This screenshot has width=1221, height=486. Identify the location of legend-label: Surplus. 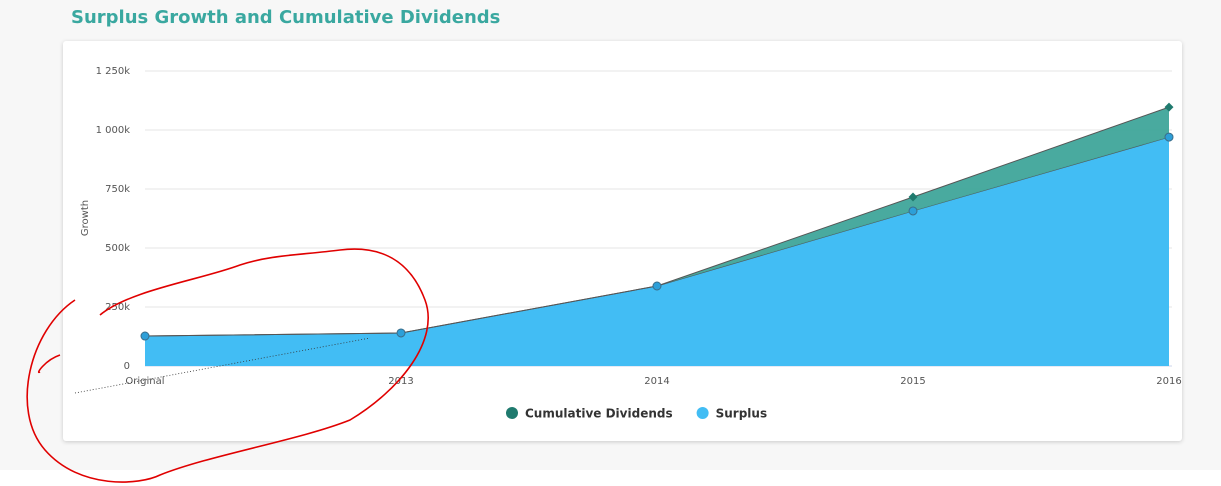
(742, 414).